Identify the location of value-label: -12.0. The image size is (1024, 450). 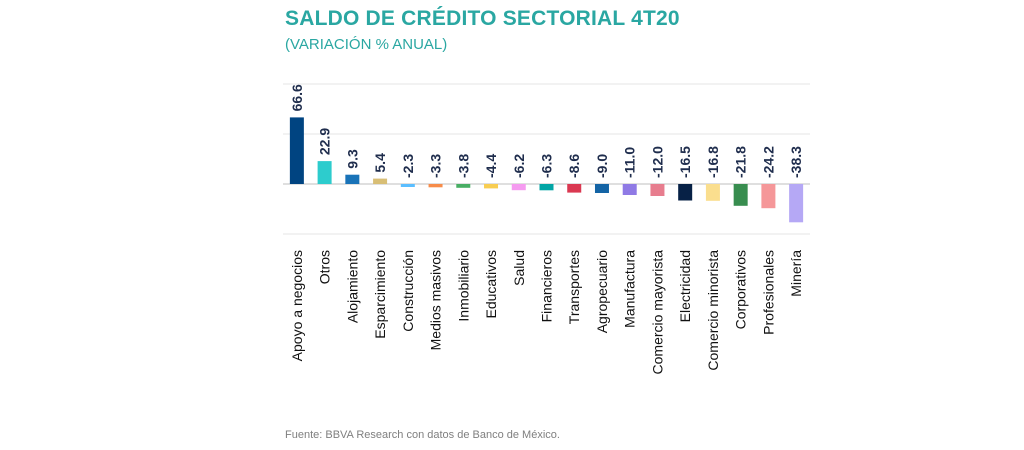
(657, 162).